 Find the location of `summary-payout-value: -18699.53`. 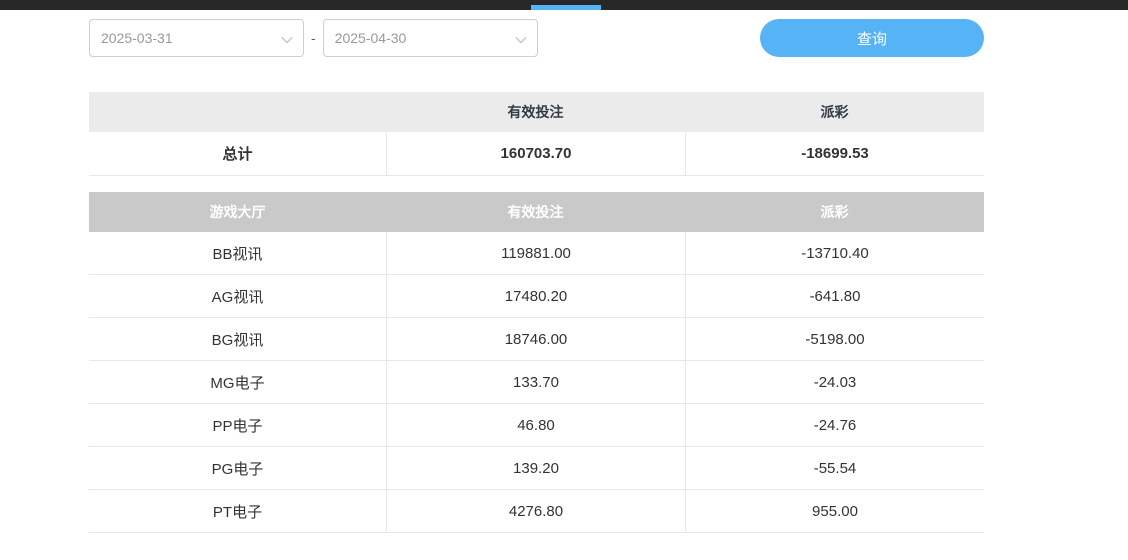

summary-payout-value: -18699.53 is located at coordinates (834, 153).